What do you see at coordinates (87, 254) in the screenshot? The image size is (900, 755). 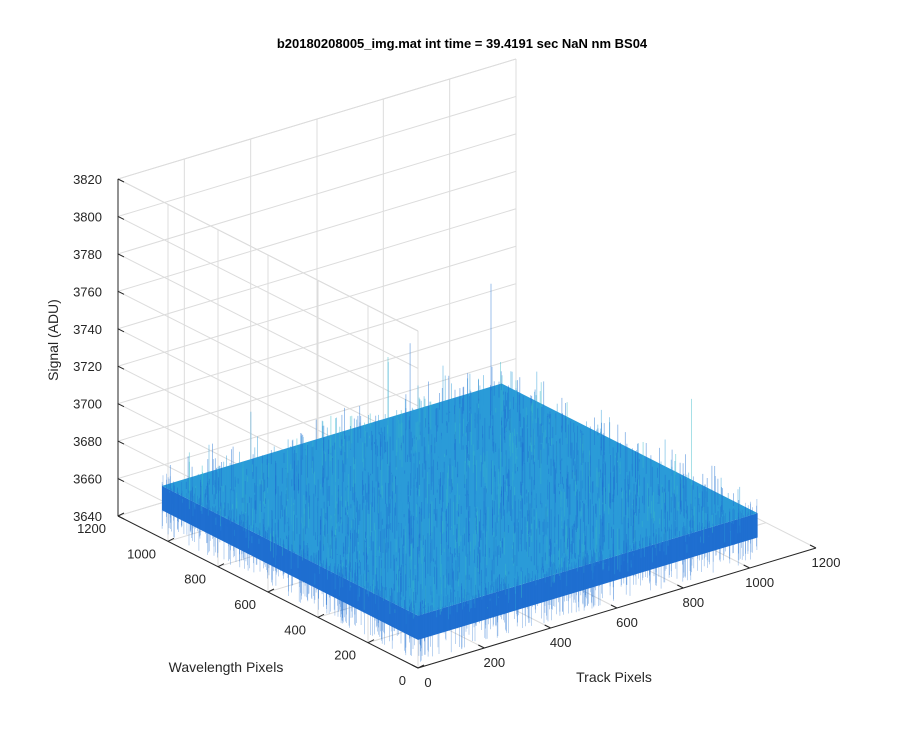 I see `z-tick-label: 3780` at bounding box center [87, 254].